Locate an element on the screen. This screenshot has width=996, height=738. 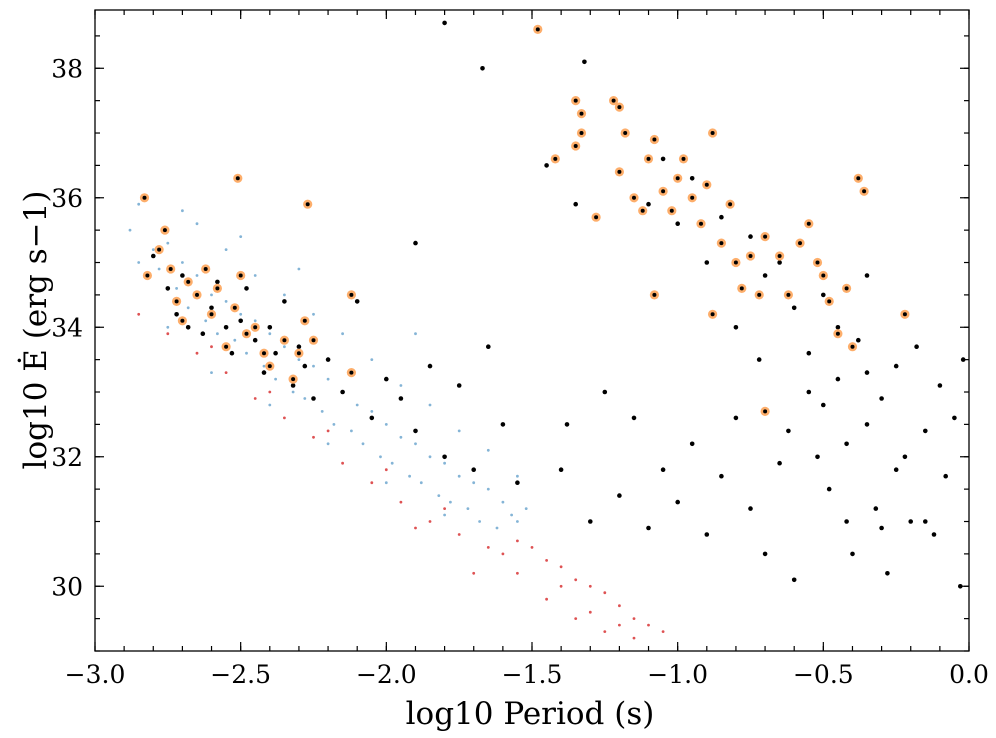
y-tick-label: 34 is located at coordinates (67, 327).